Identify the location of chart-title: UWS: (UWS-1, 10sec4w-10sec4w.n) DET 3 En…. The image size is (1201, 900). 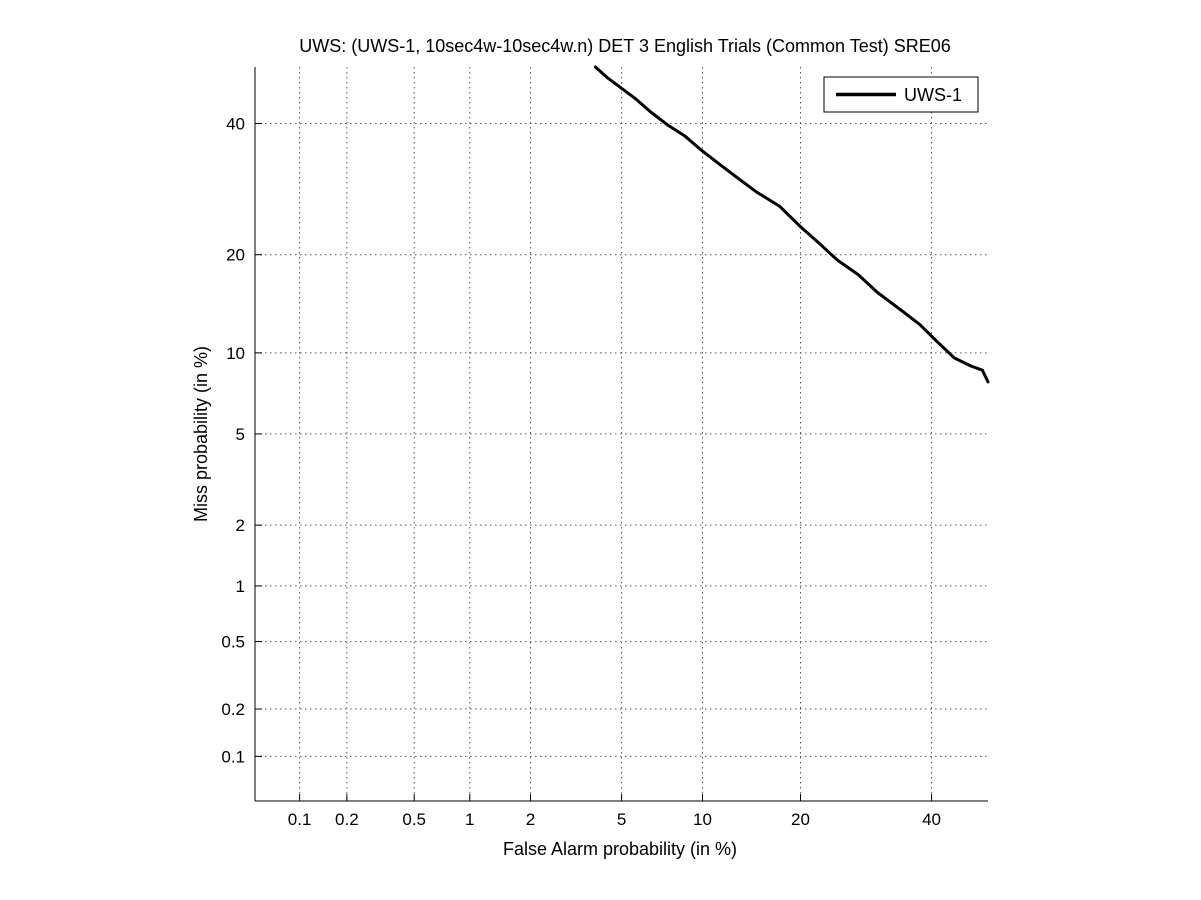
(625, 46).